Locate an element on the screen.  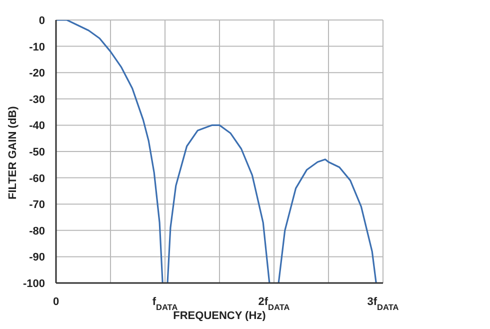
y-tick-label: -80 is located at coordinates (37, 231).